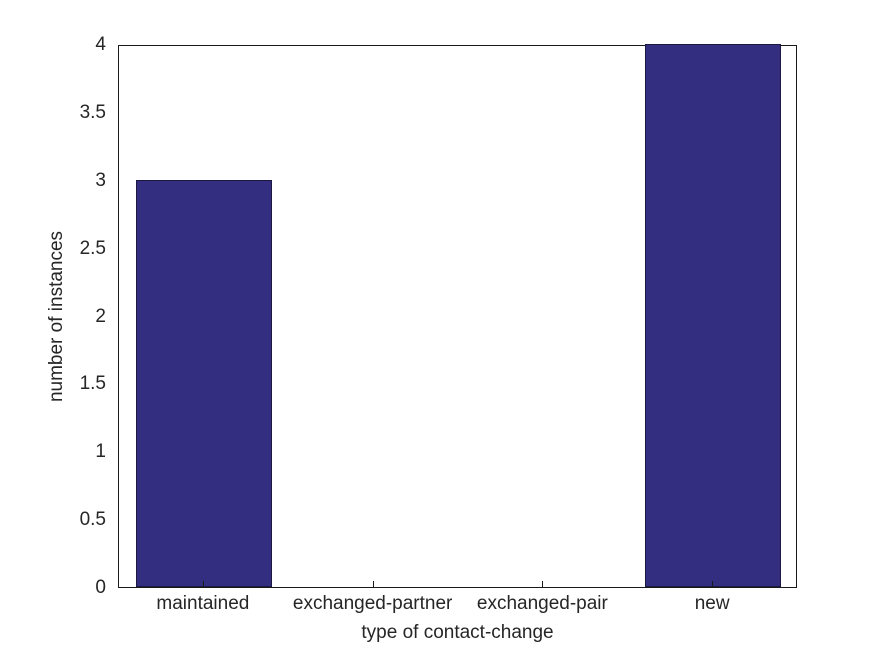  I want to click on y-tick-label: 4, so click(100, 44).